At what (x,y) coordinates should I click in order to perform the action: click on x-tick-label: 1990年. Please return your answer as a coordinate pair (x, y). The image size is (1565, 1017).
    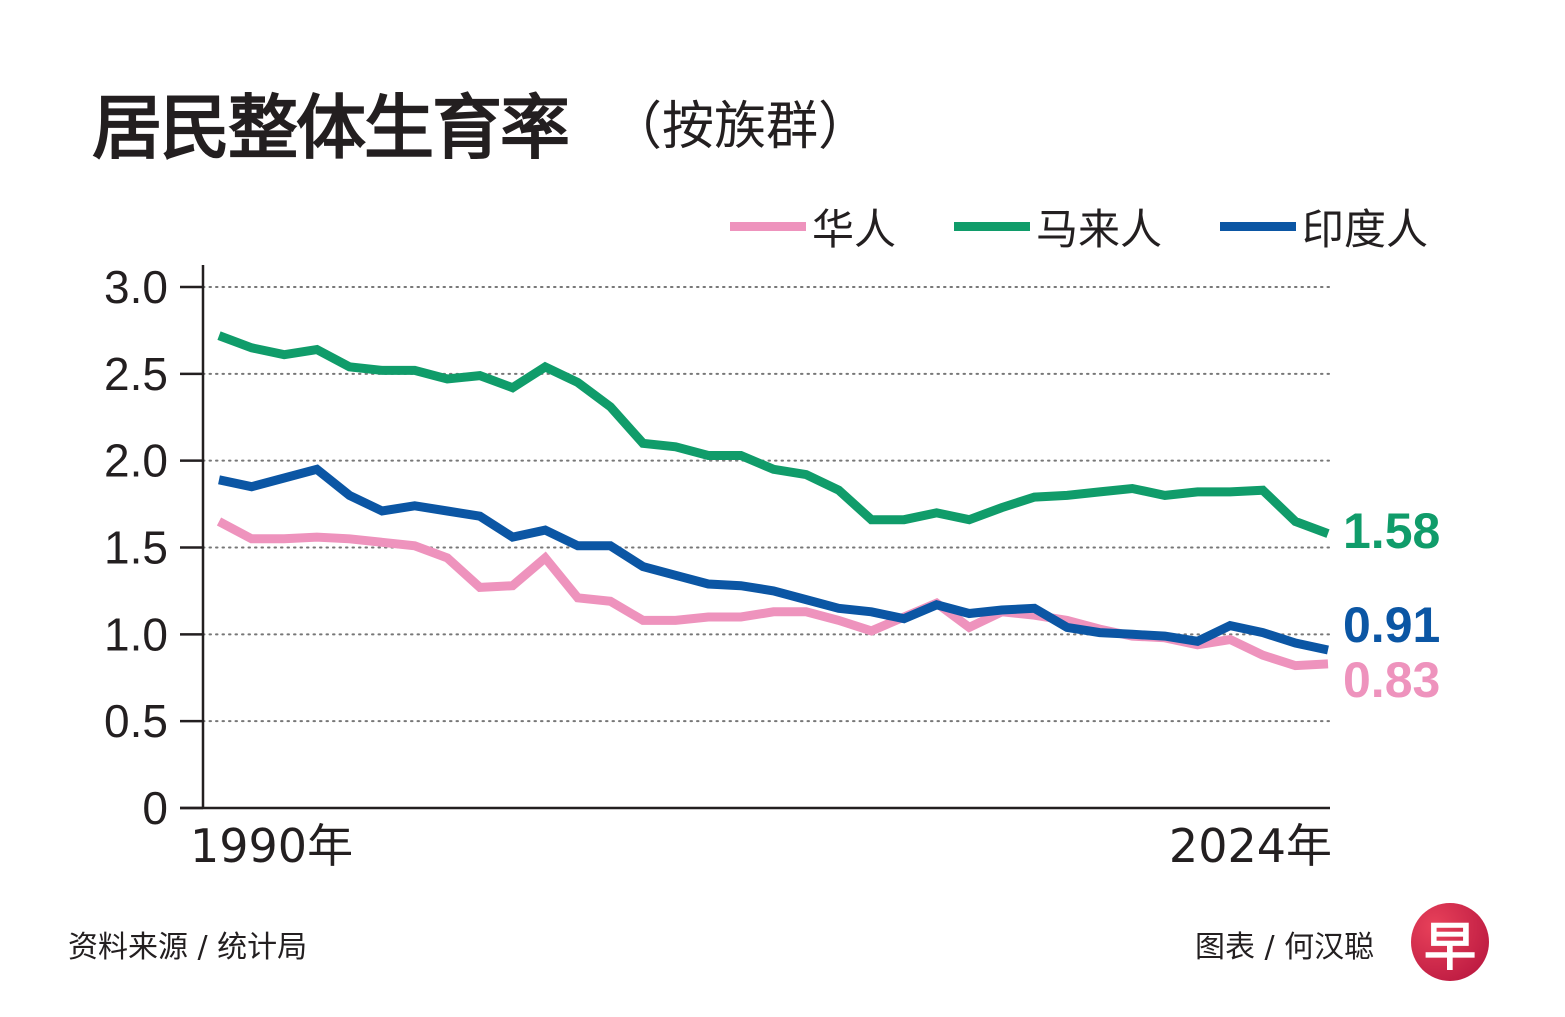
    Looking at the image, I should click on (271, 846).